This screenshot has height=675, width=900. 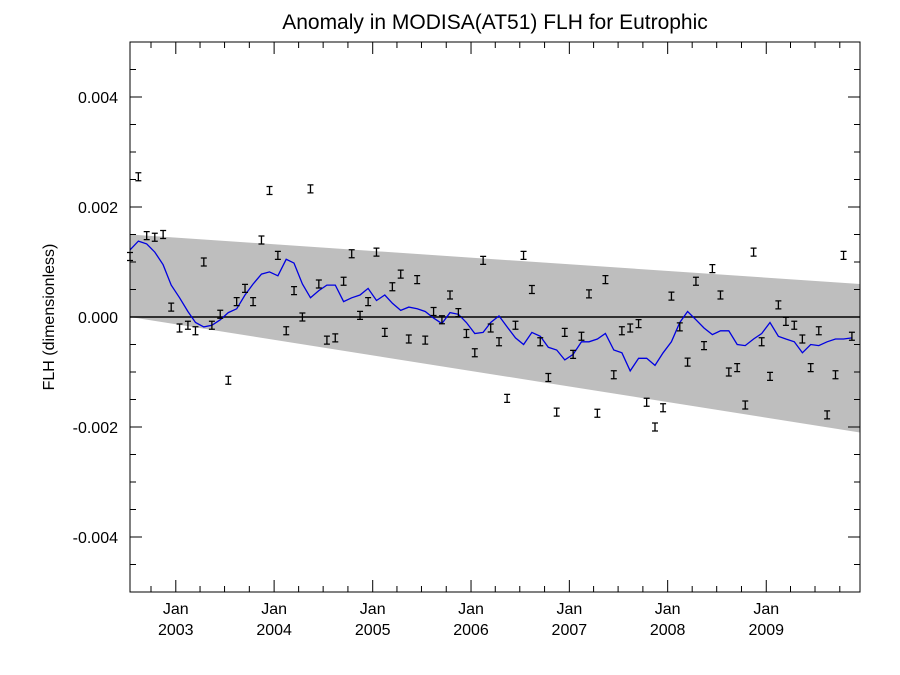 I want to click on x-tick-year-label: 2003, so click(x=176, y=630).